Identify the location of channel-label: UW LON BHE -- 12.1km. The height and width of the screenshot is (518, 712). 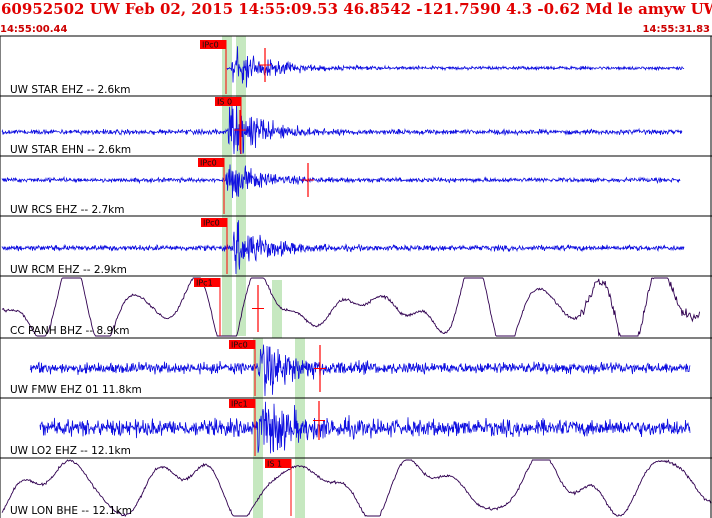
(71, 511).